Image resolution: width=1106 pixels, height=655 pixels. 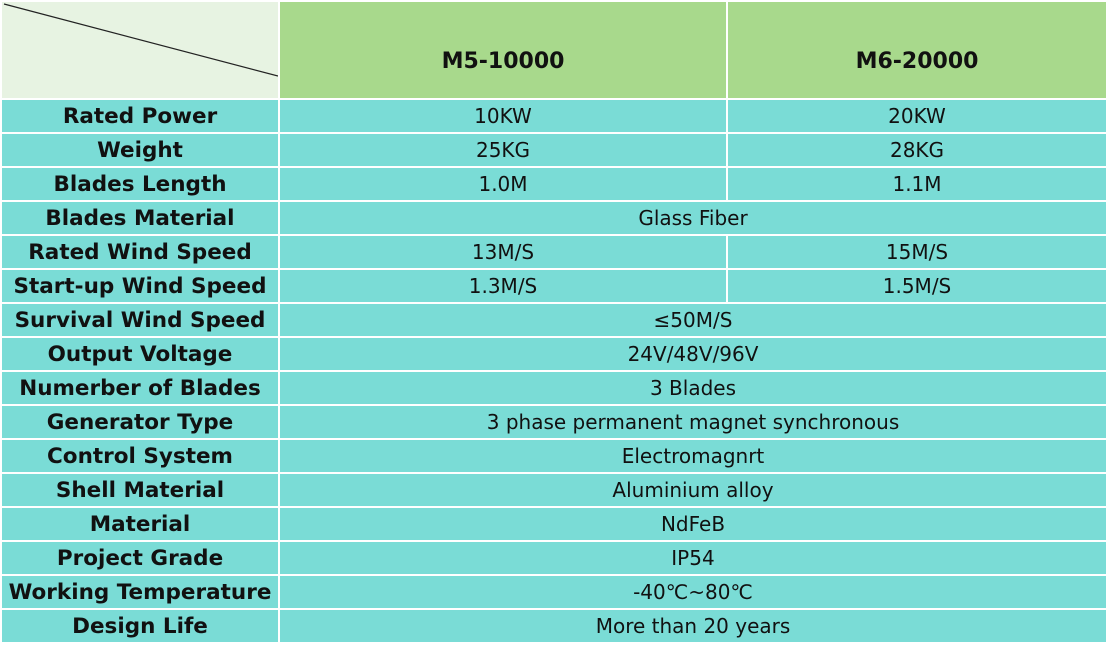 What do you see at coordinates (140, 388) in the screenshot?
I see `row-label: Numerber of Blades` at bounding box center [140, 388].